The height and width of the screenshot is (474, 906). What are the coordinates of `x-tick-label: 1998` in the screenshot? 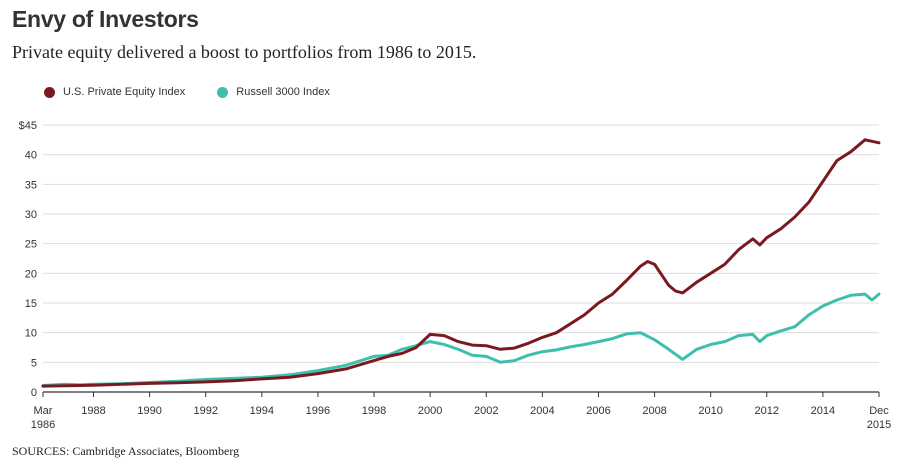 It's located at (374, 411).